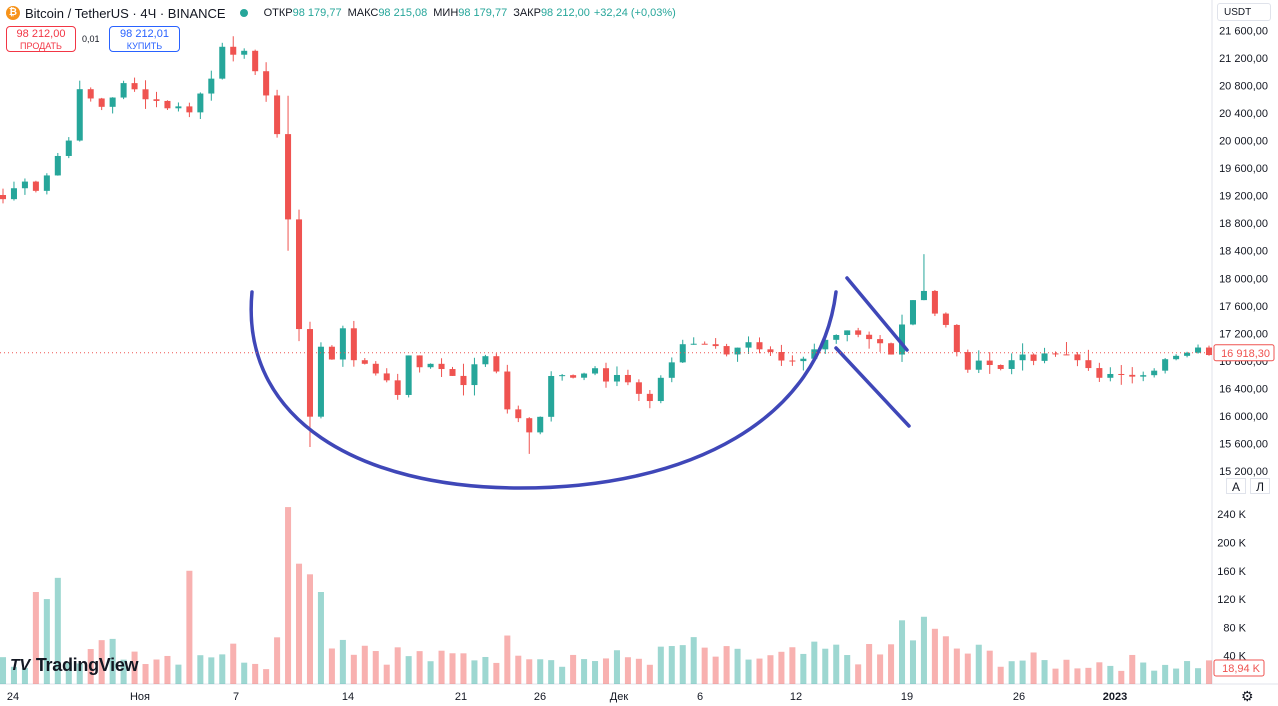 The image size is (1278, 706). I want to click on sell-button: 98 212,00 ПРОДАТЬ, so click(41, 39).